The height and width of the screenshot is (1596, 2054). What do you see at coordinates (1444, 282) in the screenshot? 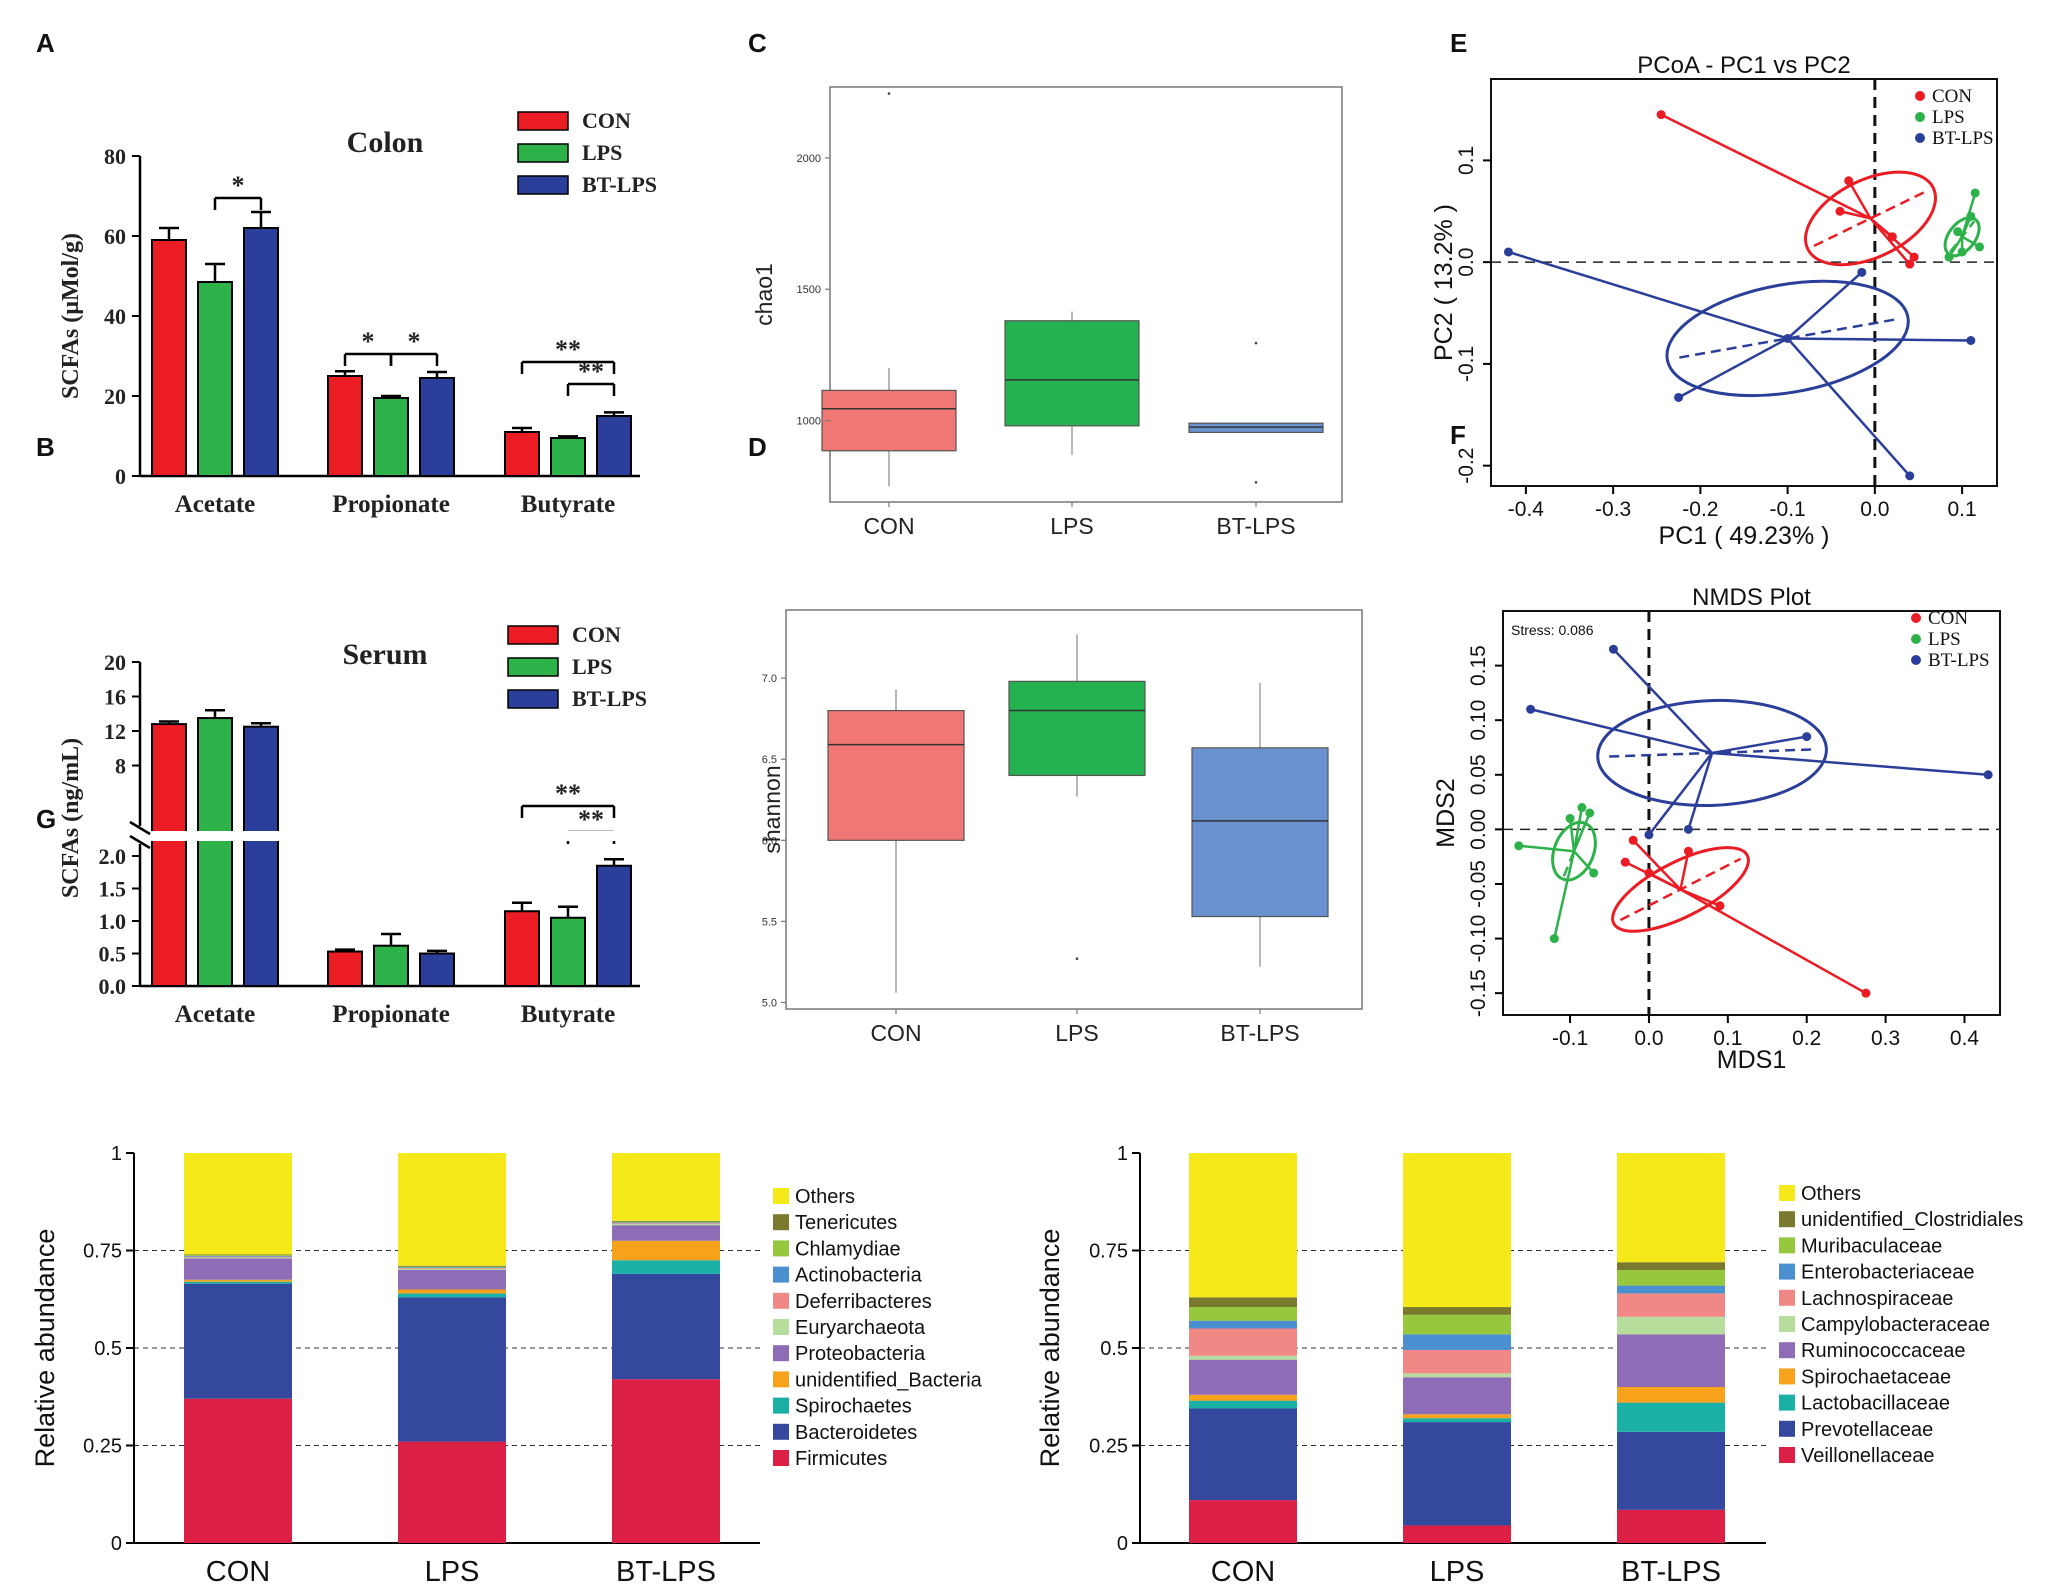
I see `y-axis-label: PC2 ( 13.2% )` at bounding box center [1444, 282].